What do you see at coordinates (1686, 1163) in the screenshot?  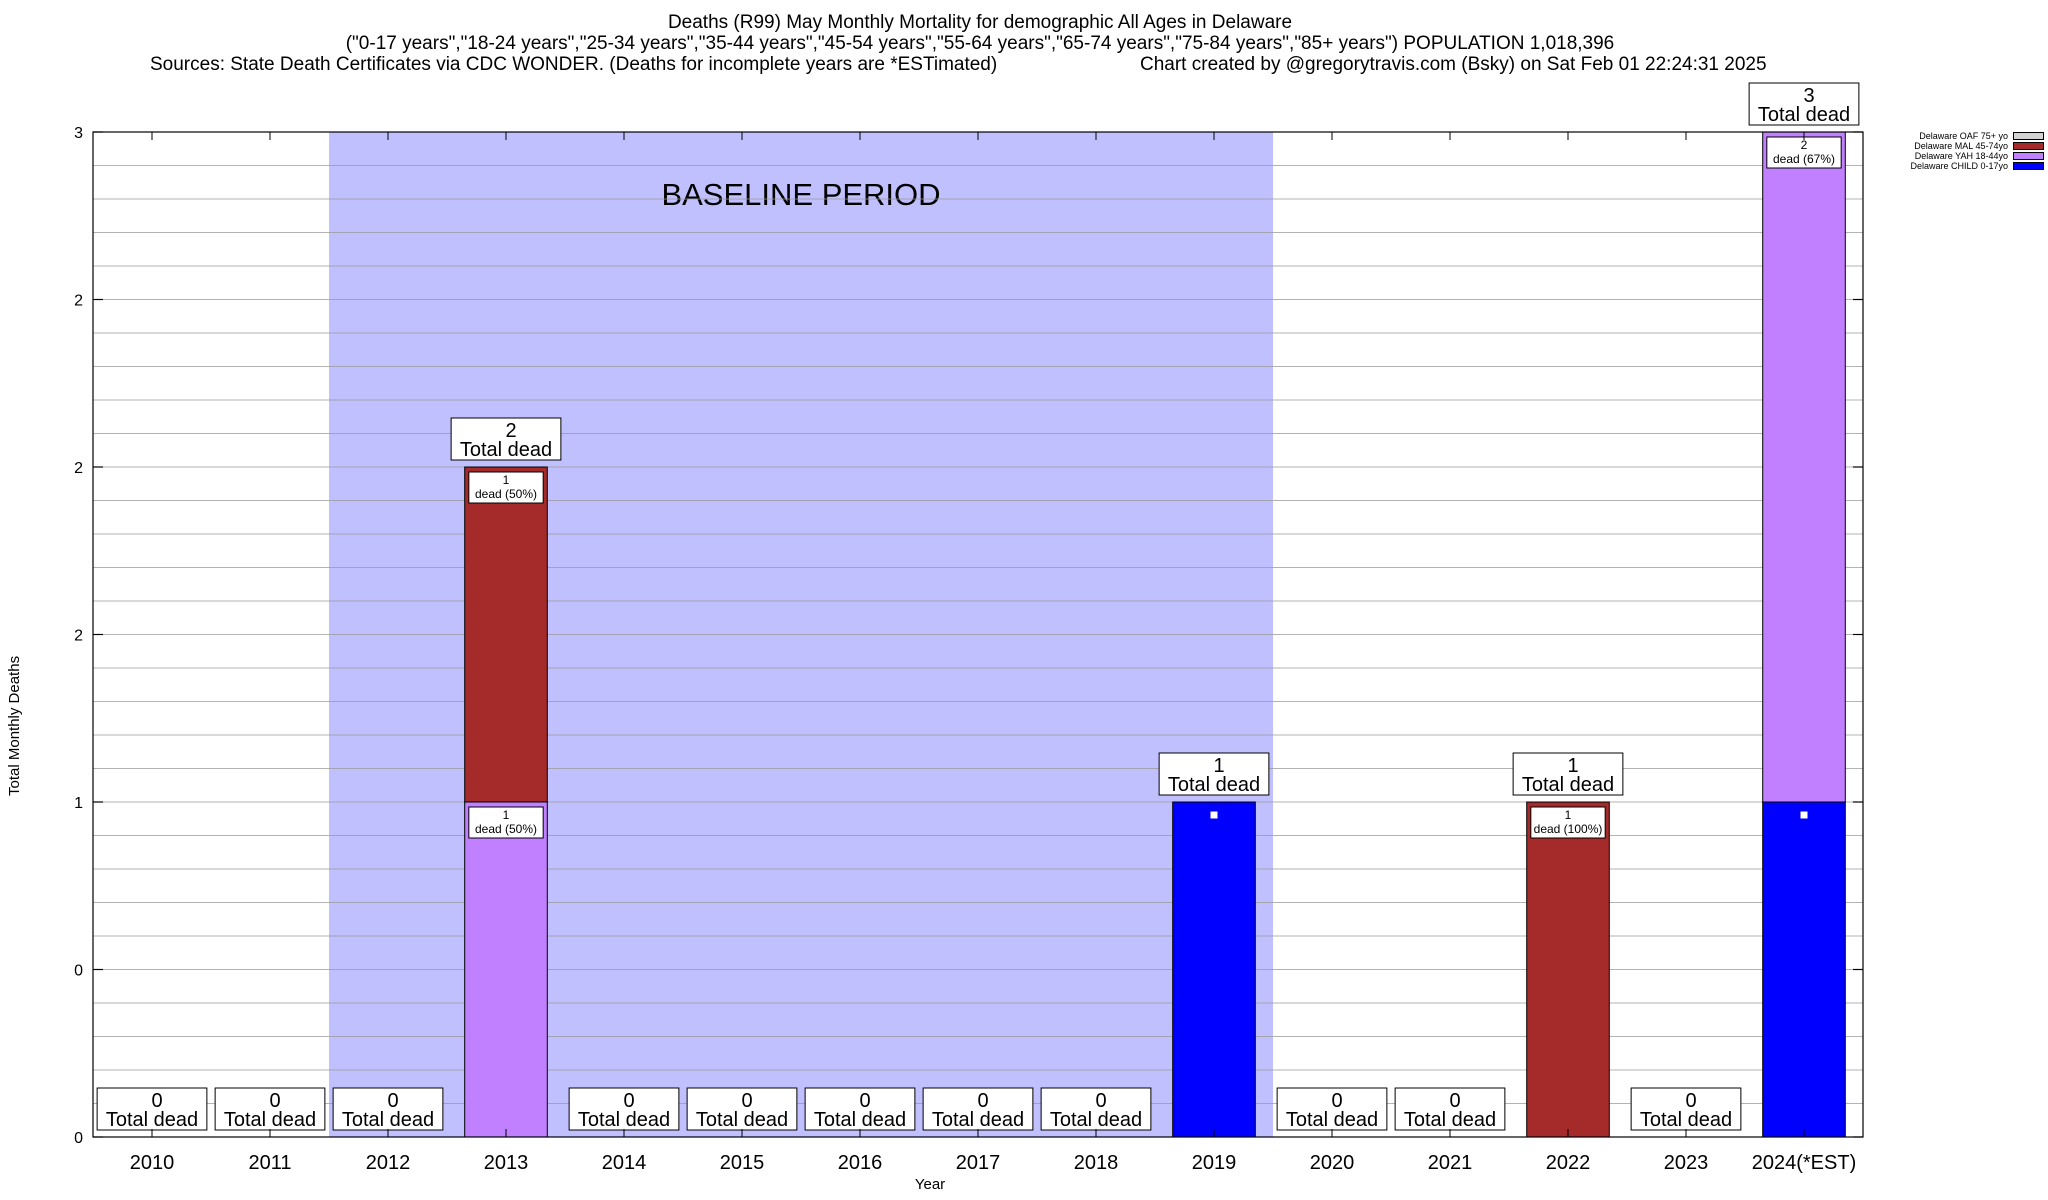 I see `x-tick-label: 2023` at bounding box center [1686, 1163].